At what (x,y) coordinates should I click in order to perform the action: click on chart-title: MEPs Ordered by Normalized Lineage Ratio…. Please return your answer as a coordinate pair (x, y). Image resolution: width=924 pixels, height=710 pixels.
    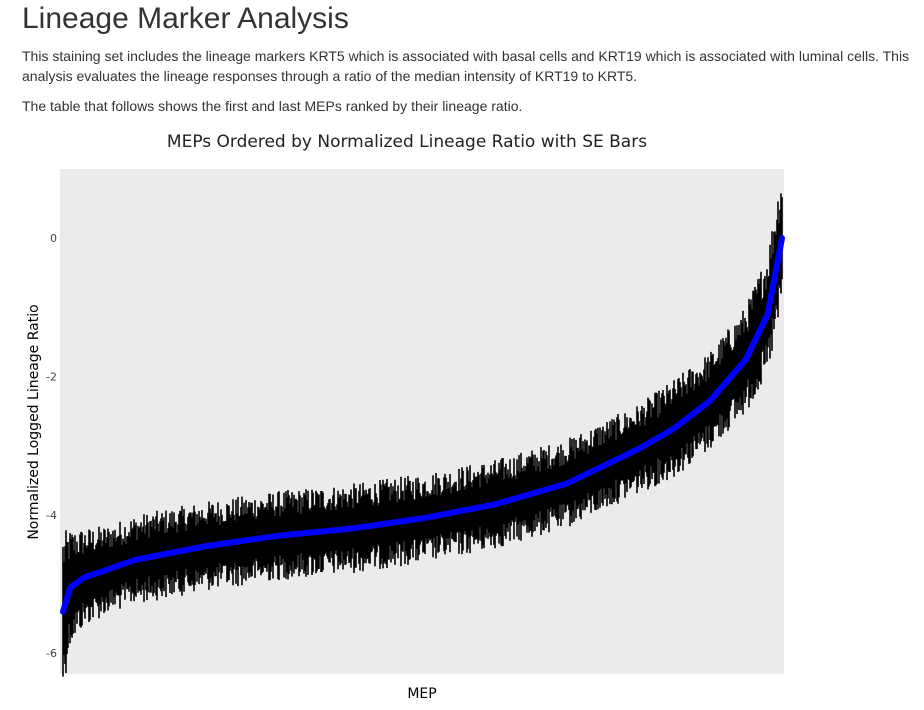
    Looking at the image, I should click on (407, 142).